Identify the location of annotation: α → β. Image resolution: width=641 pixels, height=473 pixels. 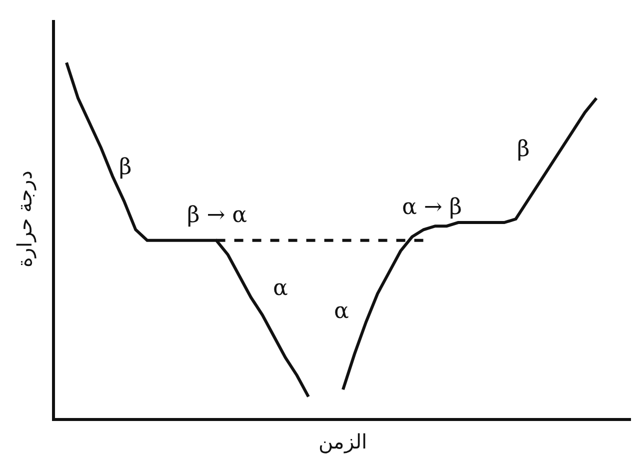
(432, 207).